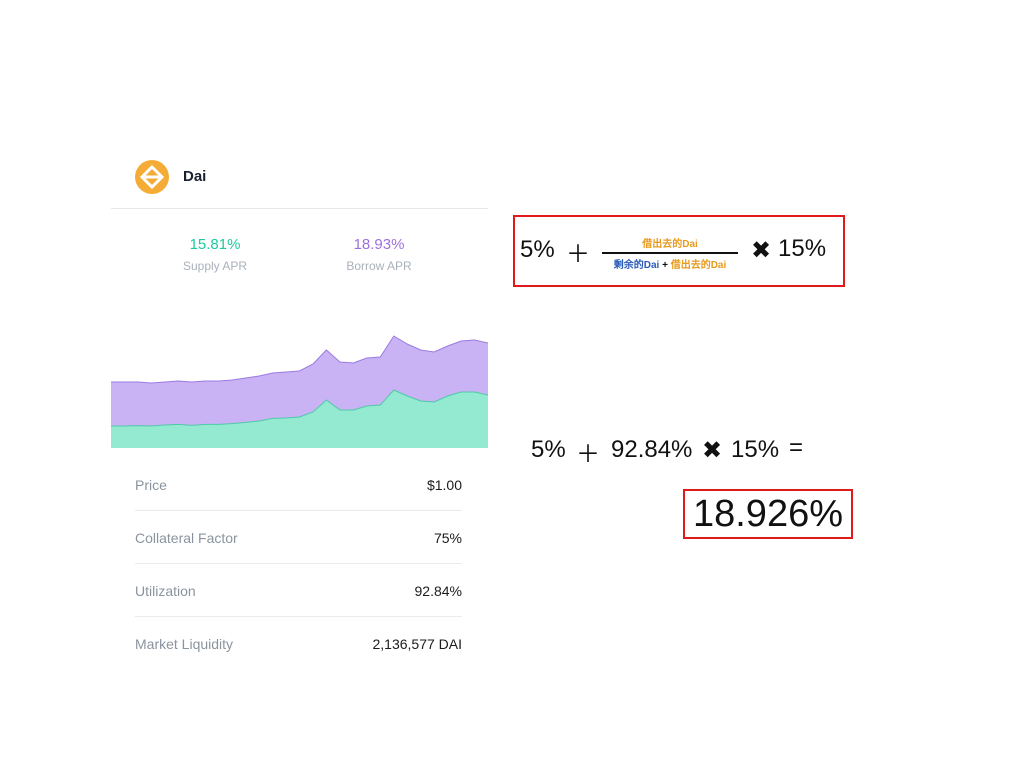  Describe the element at coordinates (215, 254) in the screenshot. I see `supply-apr: 15.81% Supply APR` at that location.